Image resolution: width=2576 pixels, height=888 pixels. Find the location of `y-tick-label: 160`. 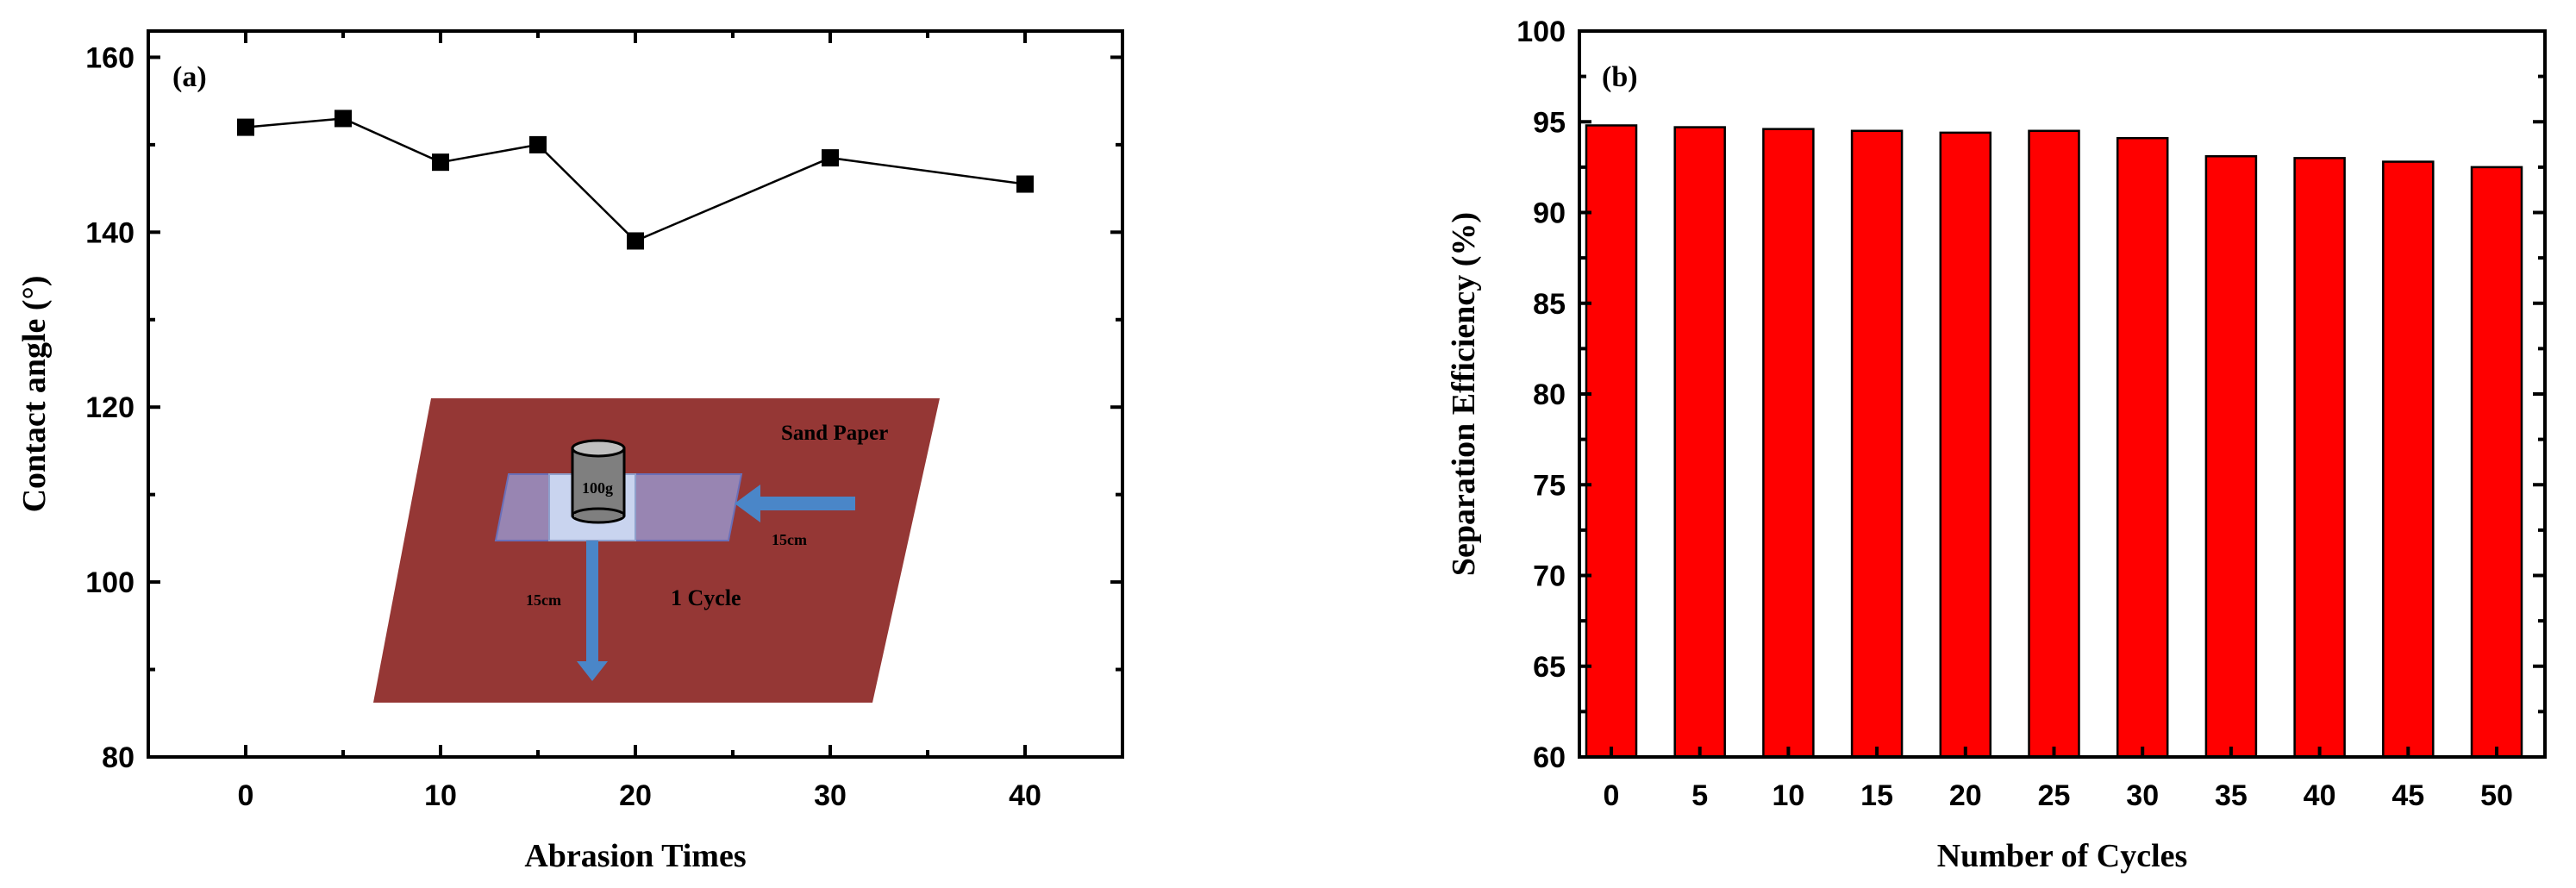

y-tick-label: 160 is located at coordinates (109, 58).